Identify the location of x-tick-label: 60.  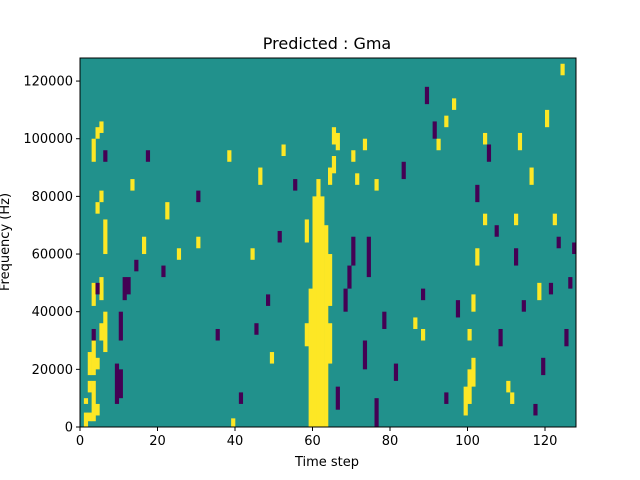
(312, 441).